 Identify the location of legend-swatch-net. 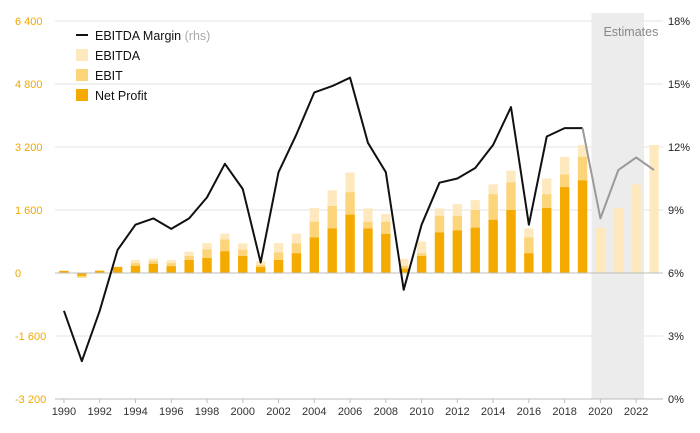
(82, 95).